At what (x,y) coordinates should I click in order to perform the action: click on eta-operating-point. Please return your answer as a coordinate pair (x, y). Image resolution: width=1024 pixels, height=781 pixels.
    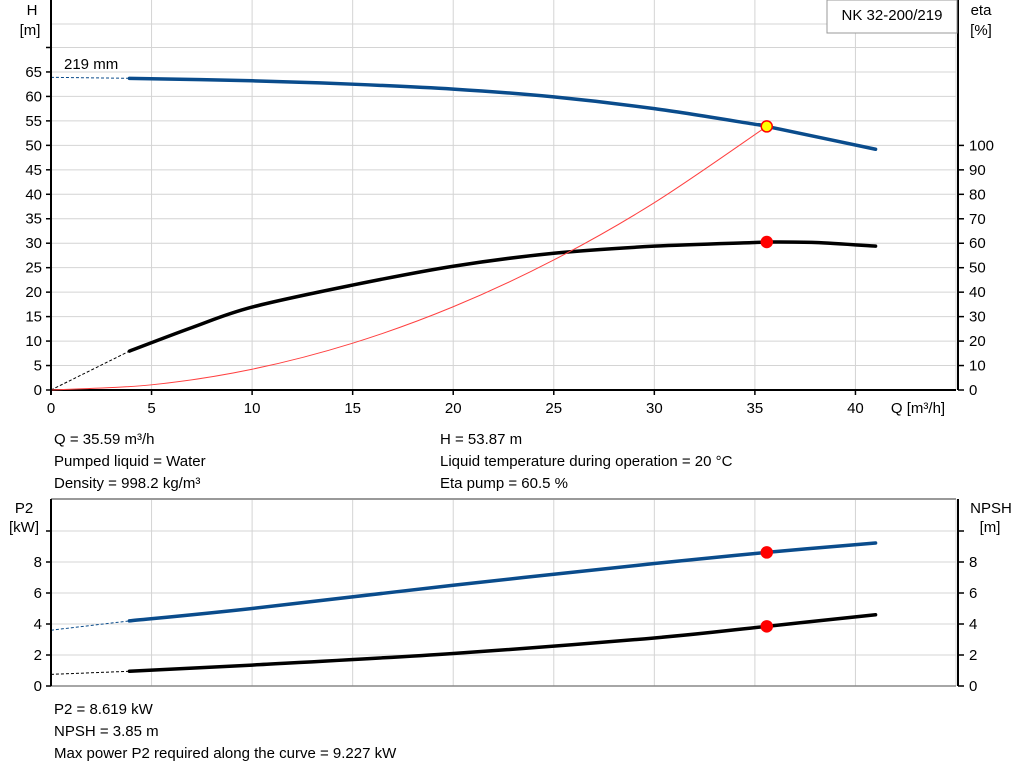
    Looking at the image, I should click on (767, 242).